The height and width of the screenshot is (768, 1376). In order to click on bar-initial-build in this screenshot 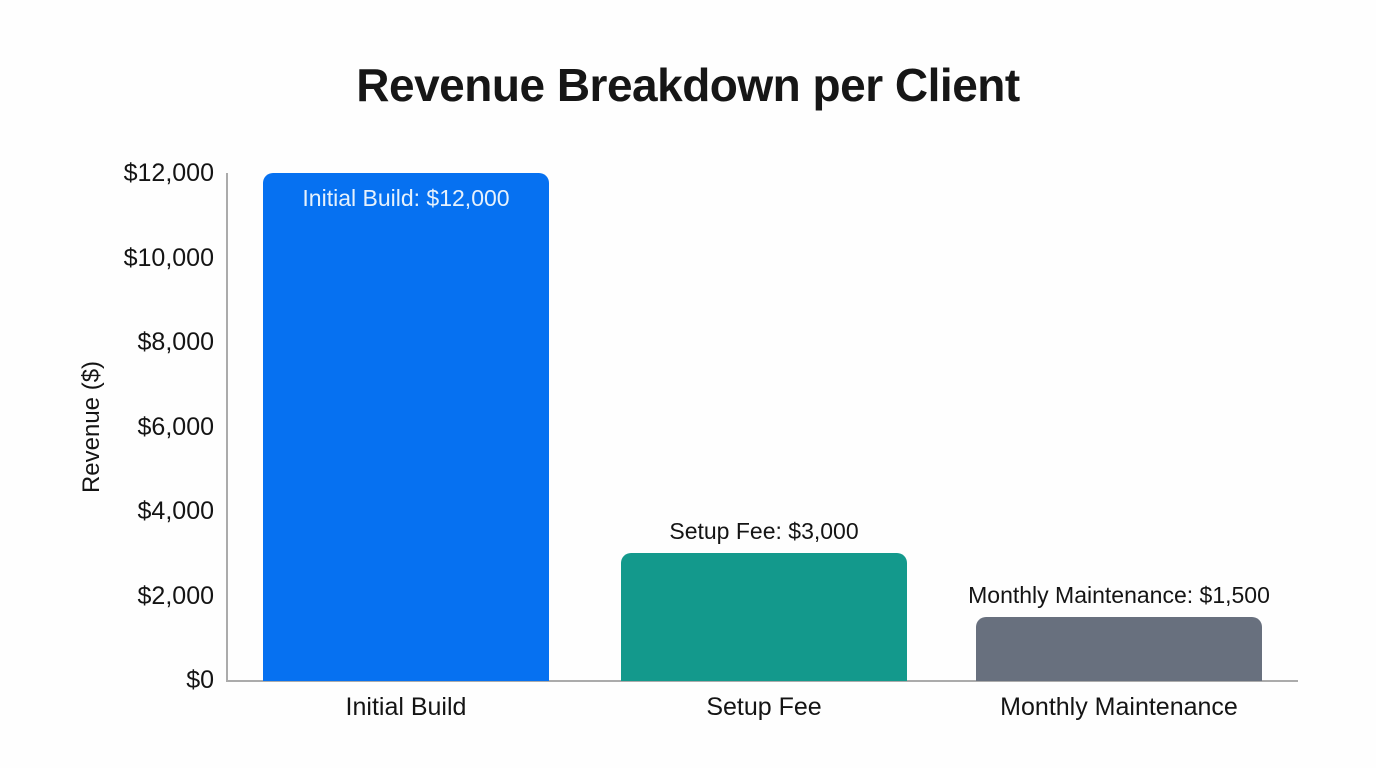, I will do `click(406, 427)`.